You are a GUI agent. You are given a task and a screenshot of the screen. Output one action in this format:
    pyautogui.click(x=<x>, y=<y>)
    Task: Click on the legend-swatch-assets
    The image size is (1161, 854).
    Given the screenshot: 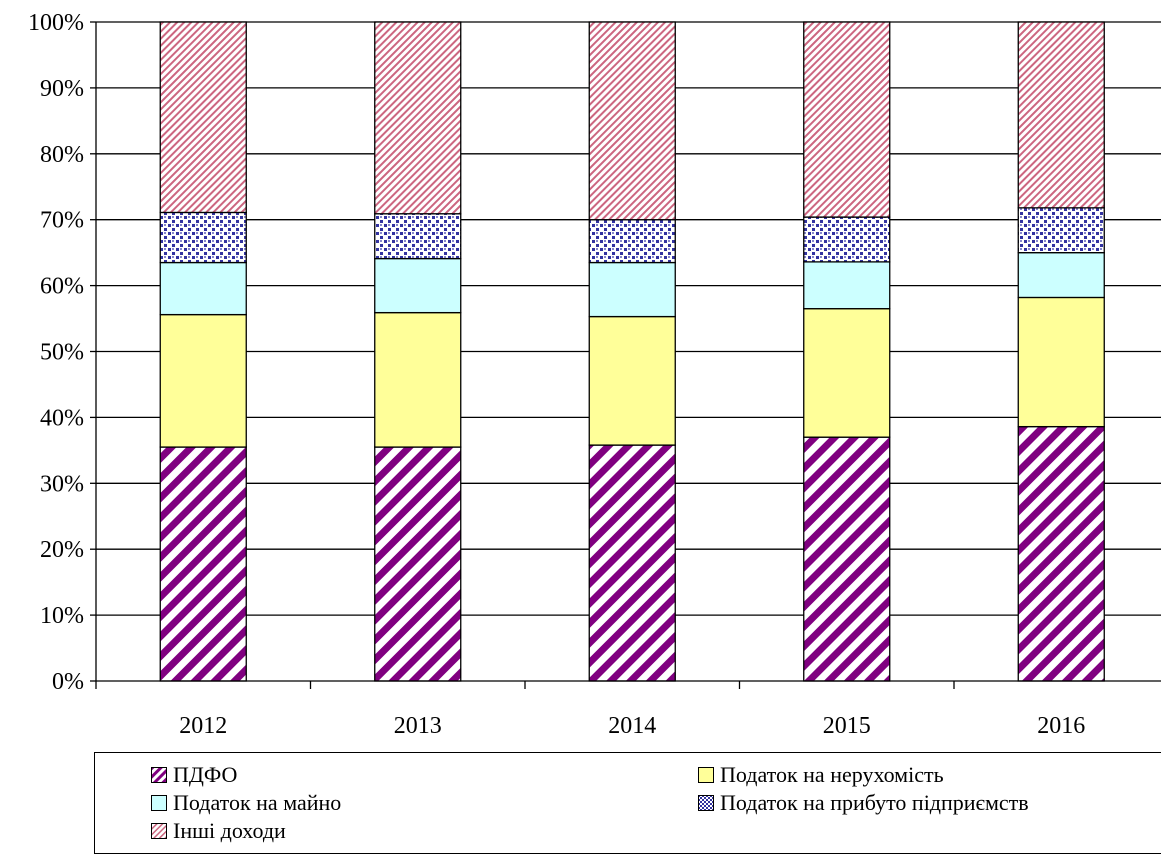 What is the action you would take?
    pyautogui.click(x=159, y=803)
    